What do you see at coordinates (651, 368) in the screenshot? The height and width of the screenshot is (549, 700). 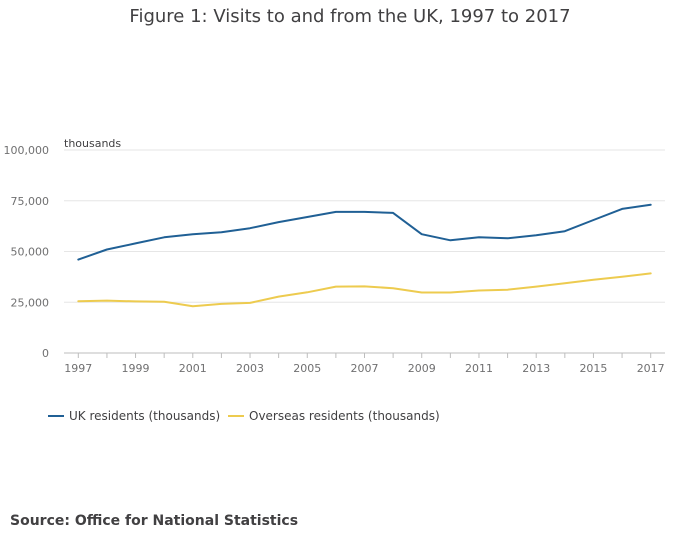 I see `x-tick-label: 2017` at bounding box center [651, 368].